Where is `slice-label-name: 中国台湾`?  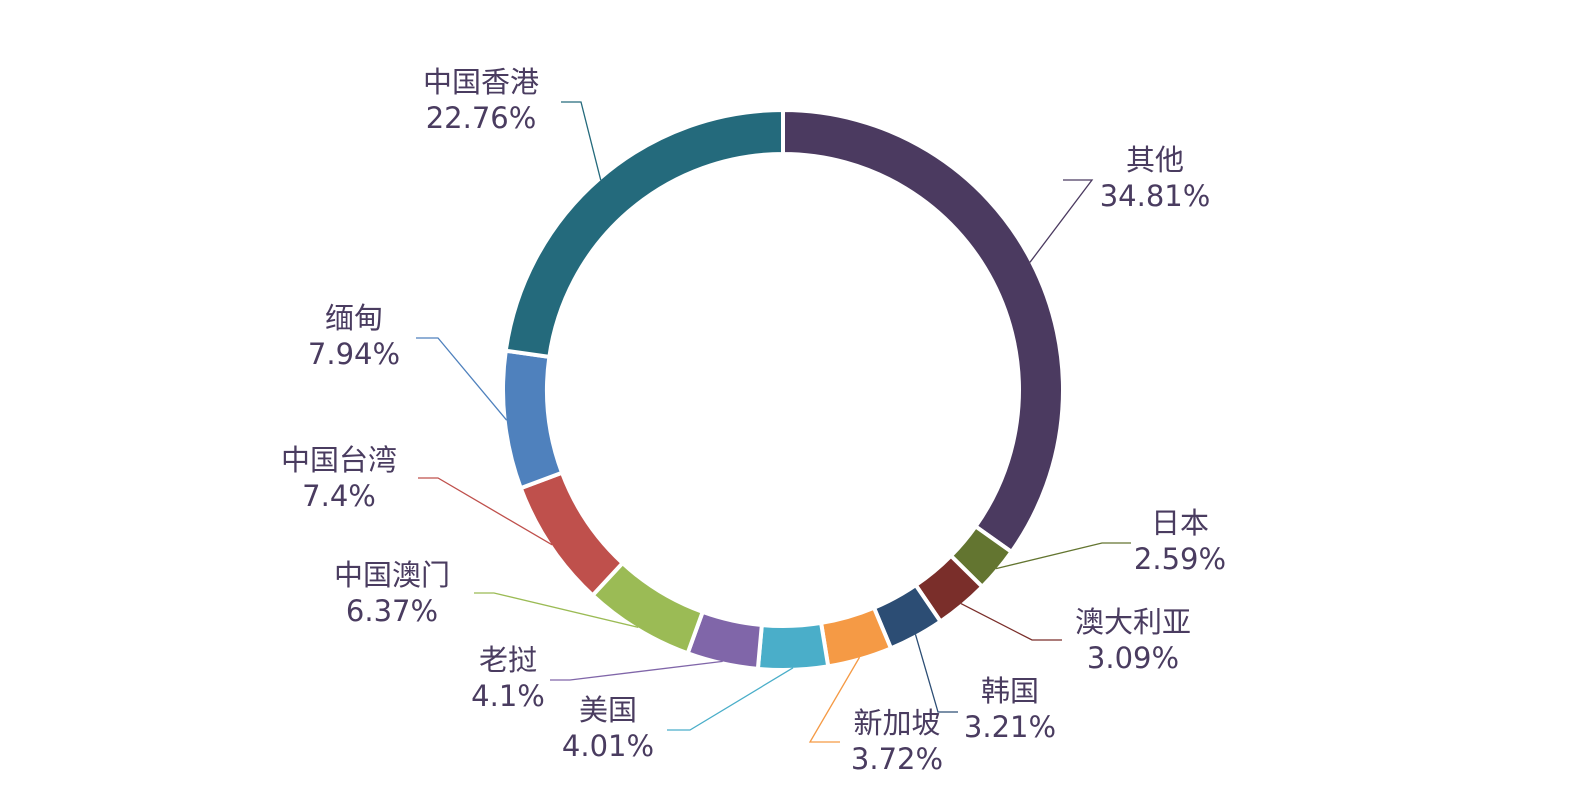 slice-label-name: 中国台湾 is located at coordinates (339, 460).